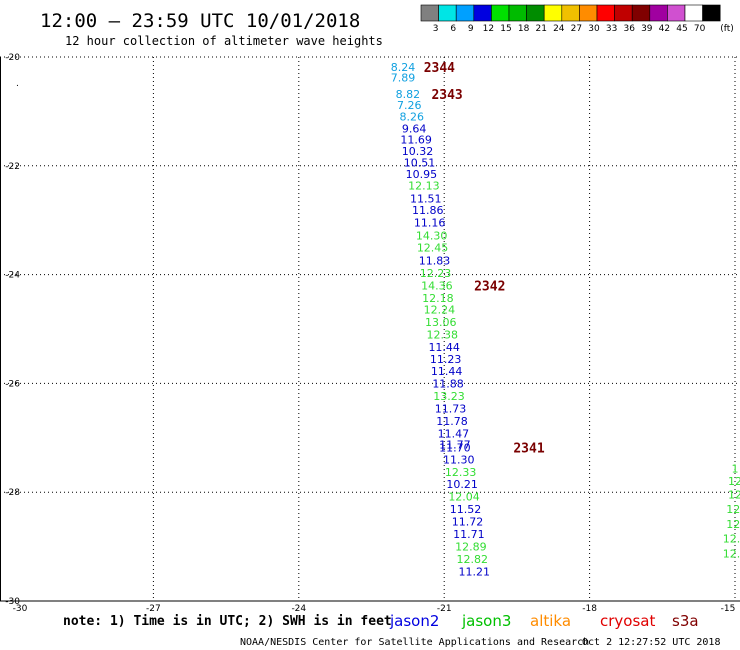  I want to click on swh-value-label: 13.06, so click(441, 322).